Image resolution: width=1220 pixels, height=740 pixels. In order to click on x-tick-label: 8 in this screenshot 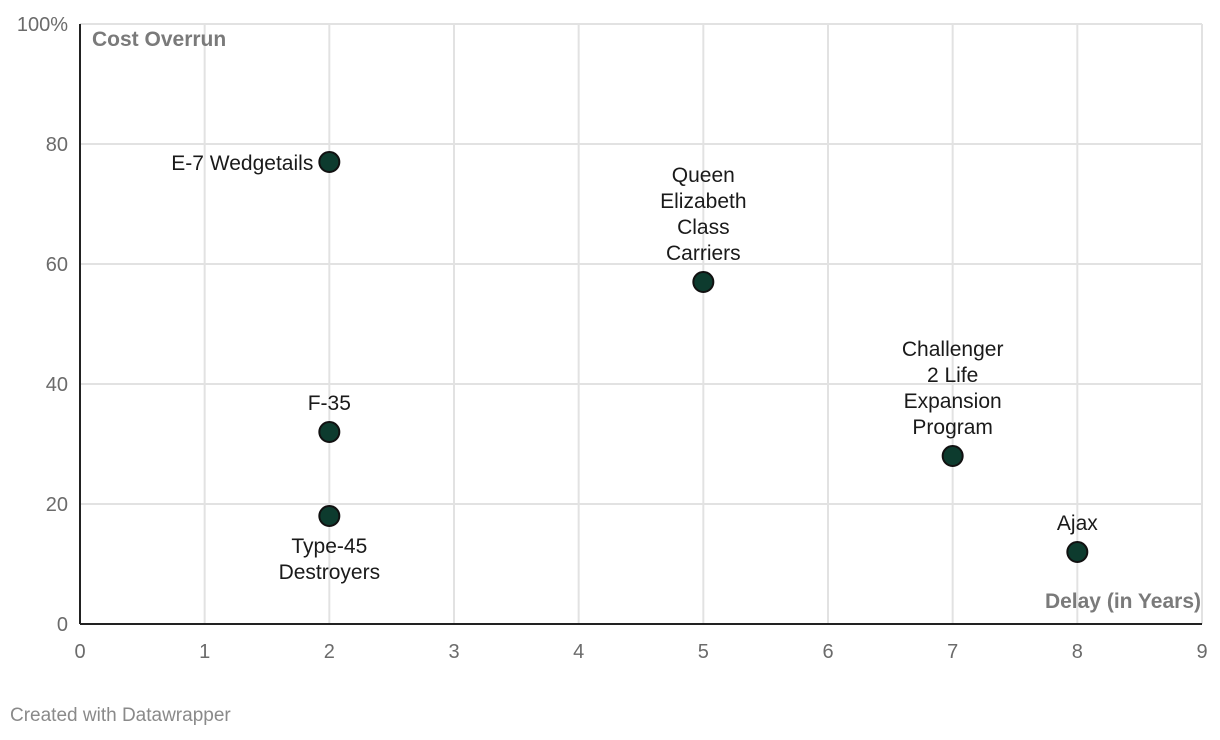, I will do `click(1077, 652)`.